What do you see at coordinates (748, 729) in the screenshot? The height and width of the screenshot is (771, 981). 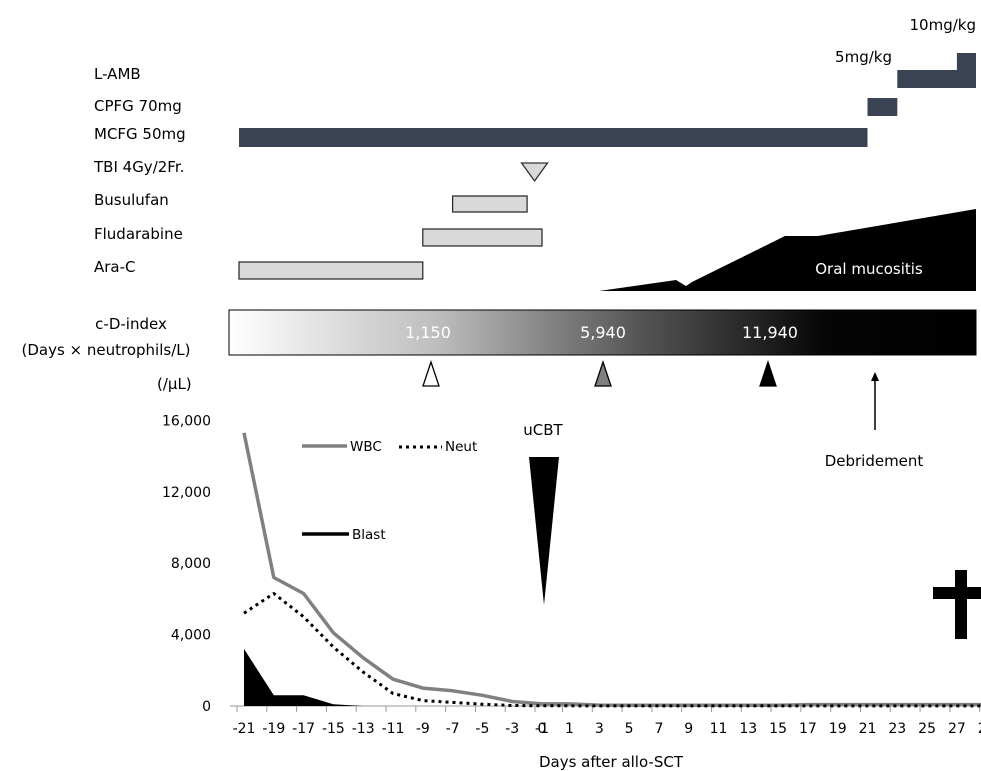 I see `x-tick-label: 13` at bounding box center [748, 729].